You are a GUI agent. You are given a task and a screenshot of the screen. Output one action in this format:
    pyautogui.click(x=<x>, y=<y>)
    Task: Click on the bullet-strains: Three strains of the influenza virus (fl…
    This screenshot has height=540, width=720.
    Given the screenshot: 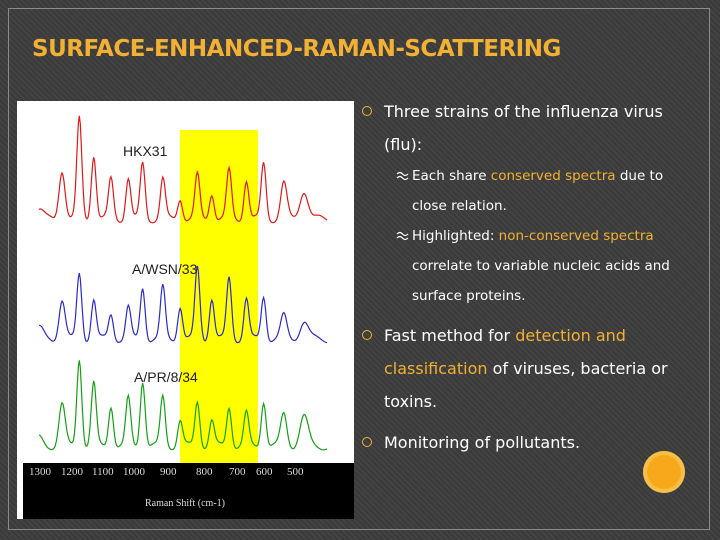 What is the action you would take?
    pyautogui.click(x=532, y=128)
    